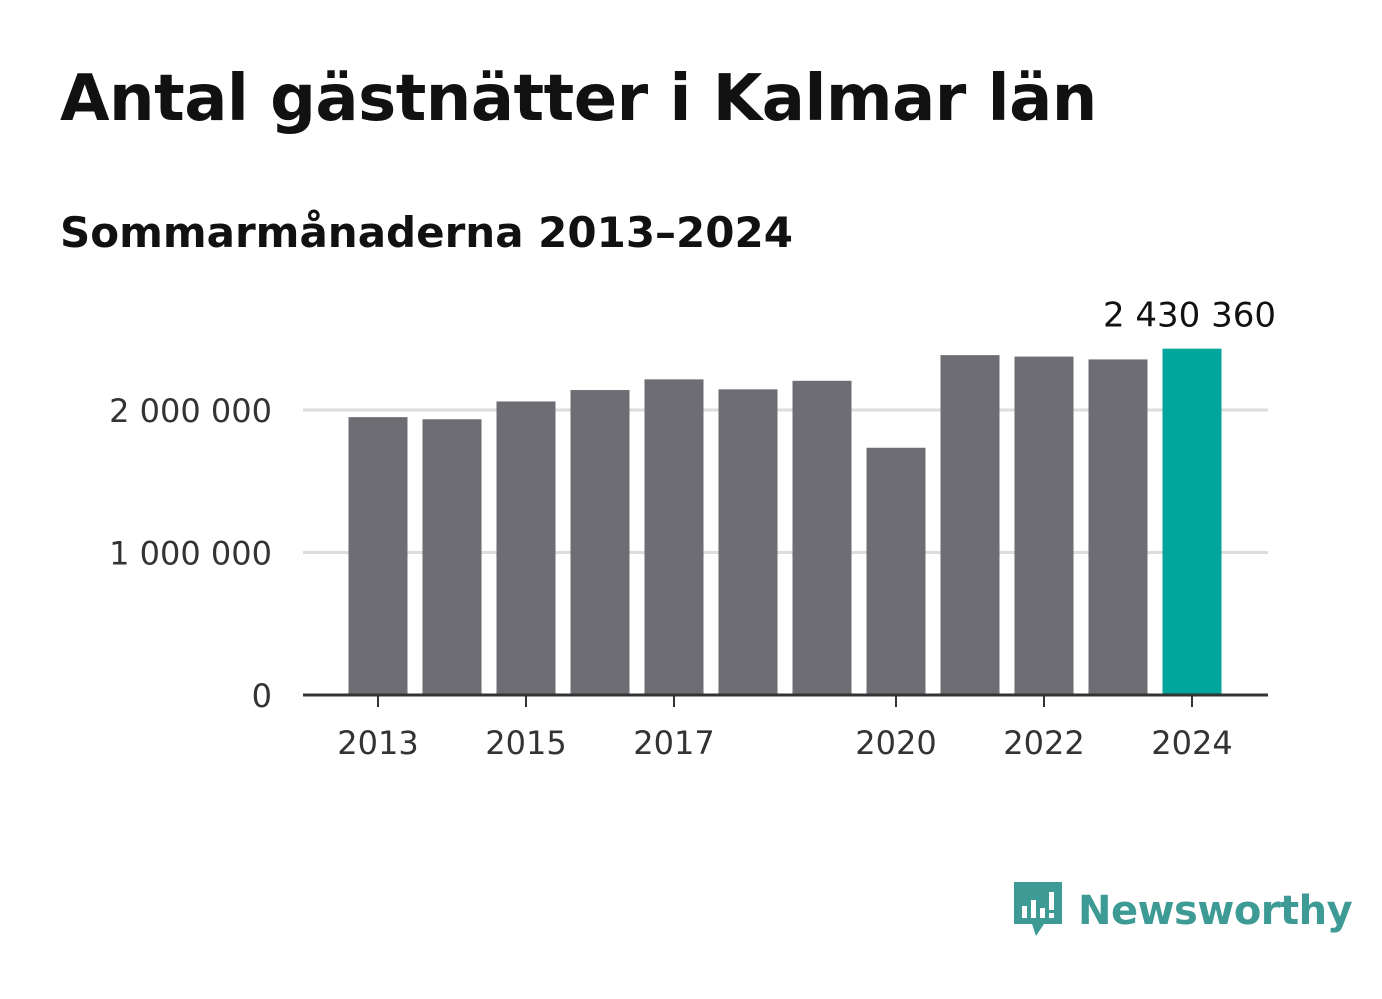 The width and height of the screenshot is (1382, 999). Describe the element at coordinates (673, 743) in the screenshot. I see `x-tick-label: 2017` at that location.